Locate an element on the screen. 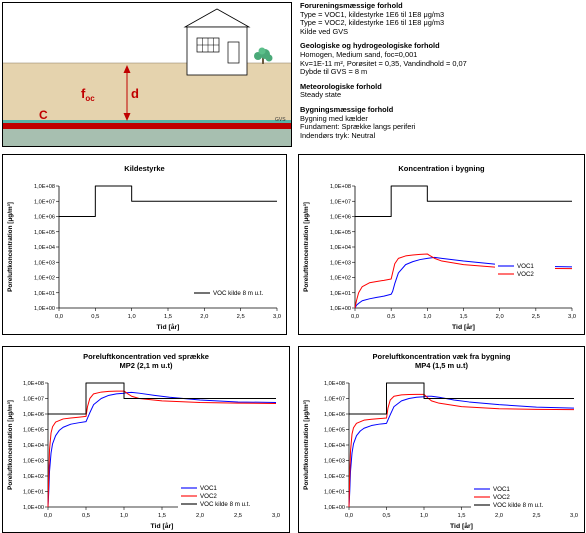 This screenshot has height=533, width=586. chart-subtitle: MP4 (1,5 m u.t) is located at coordinates (441, 365).